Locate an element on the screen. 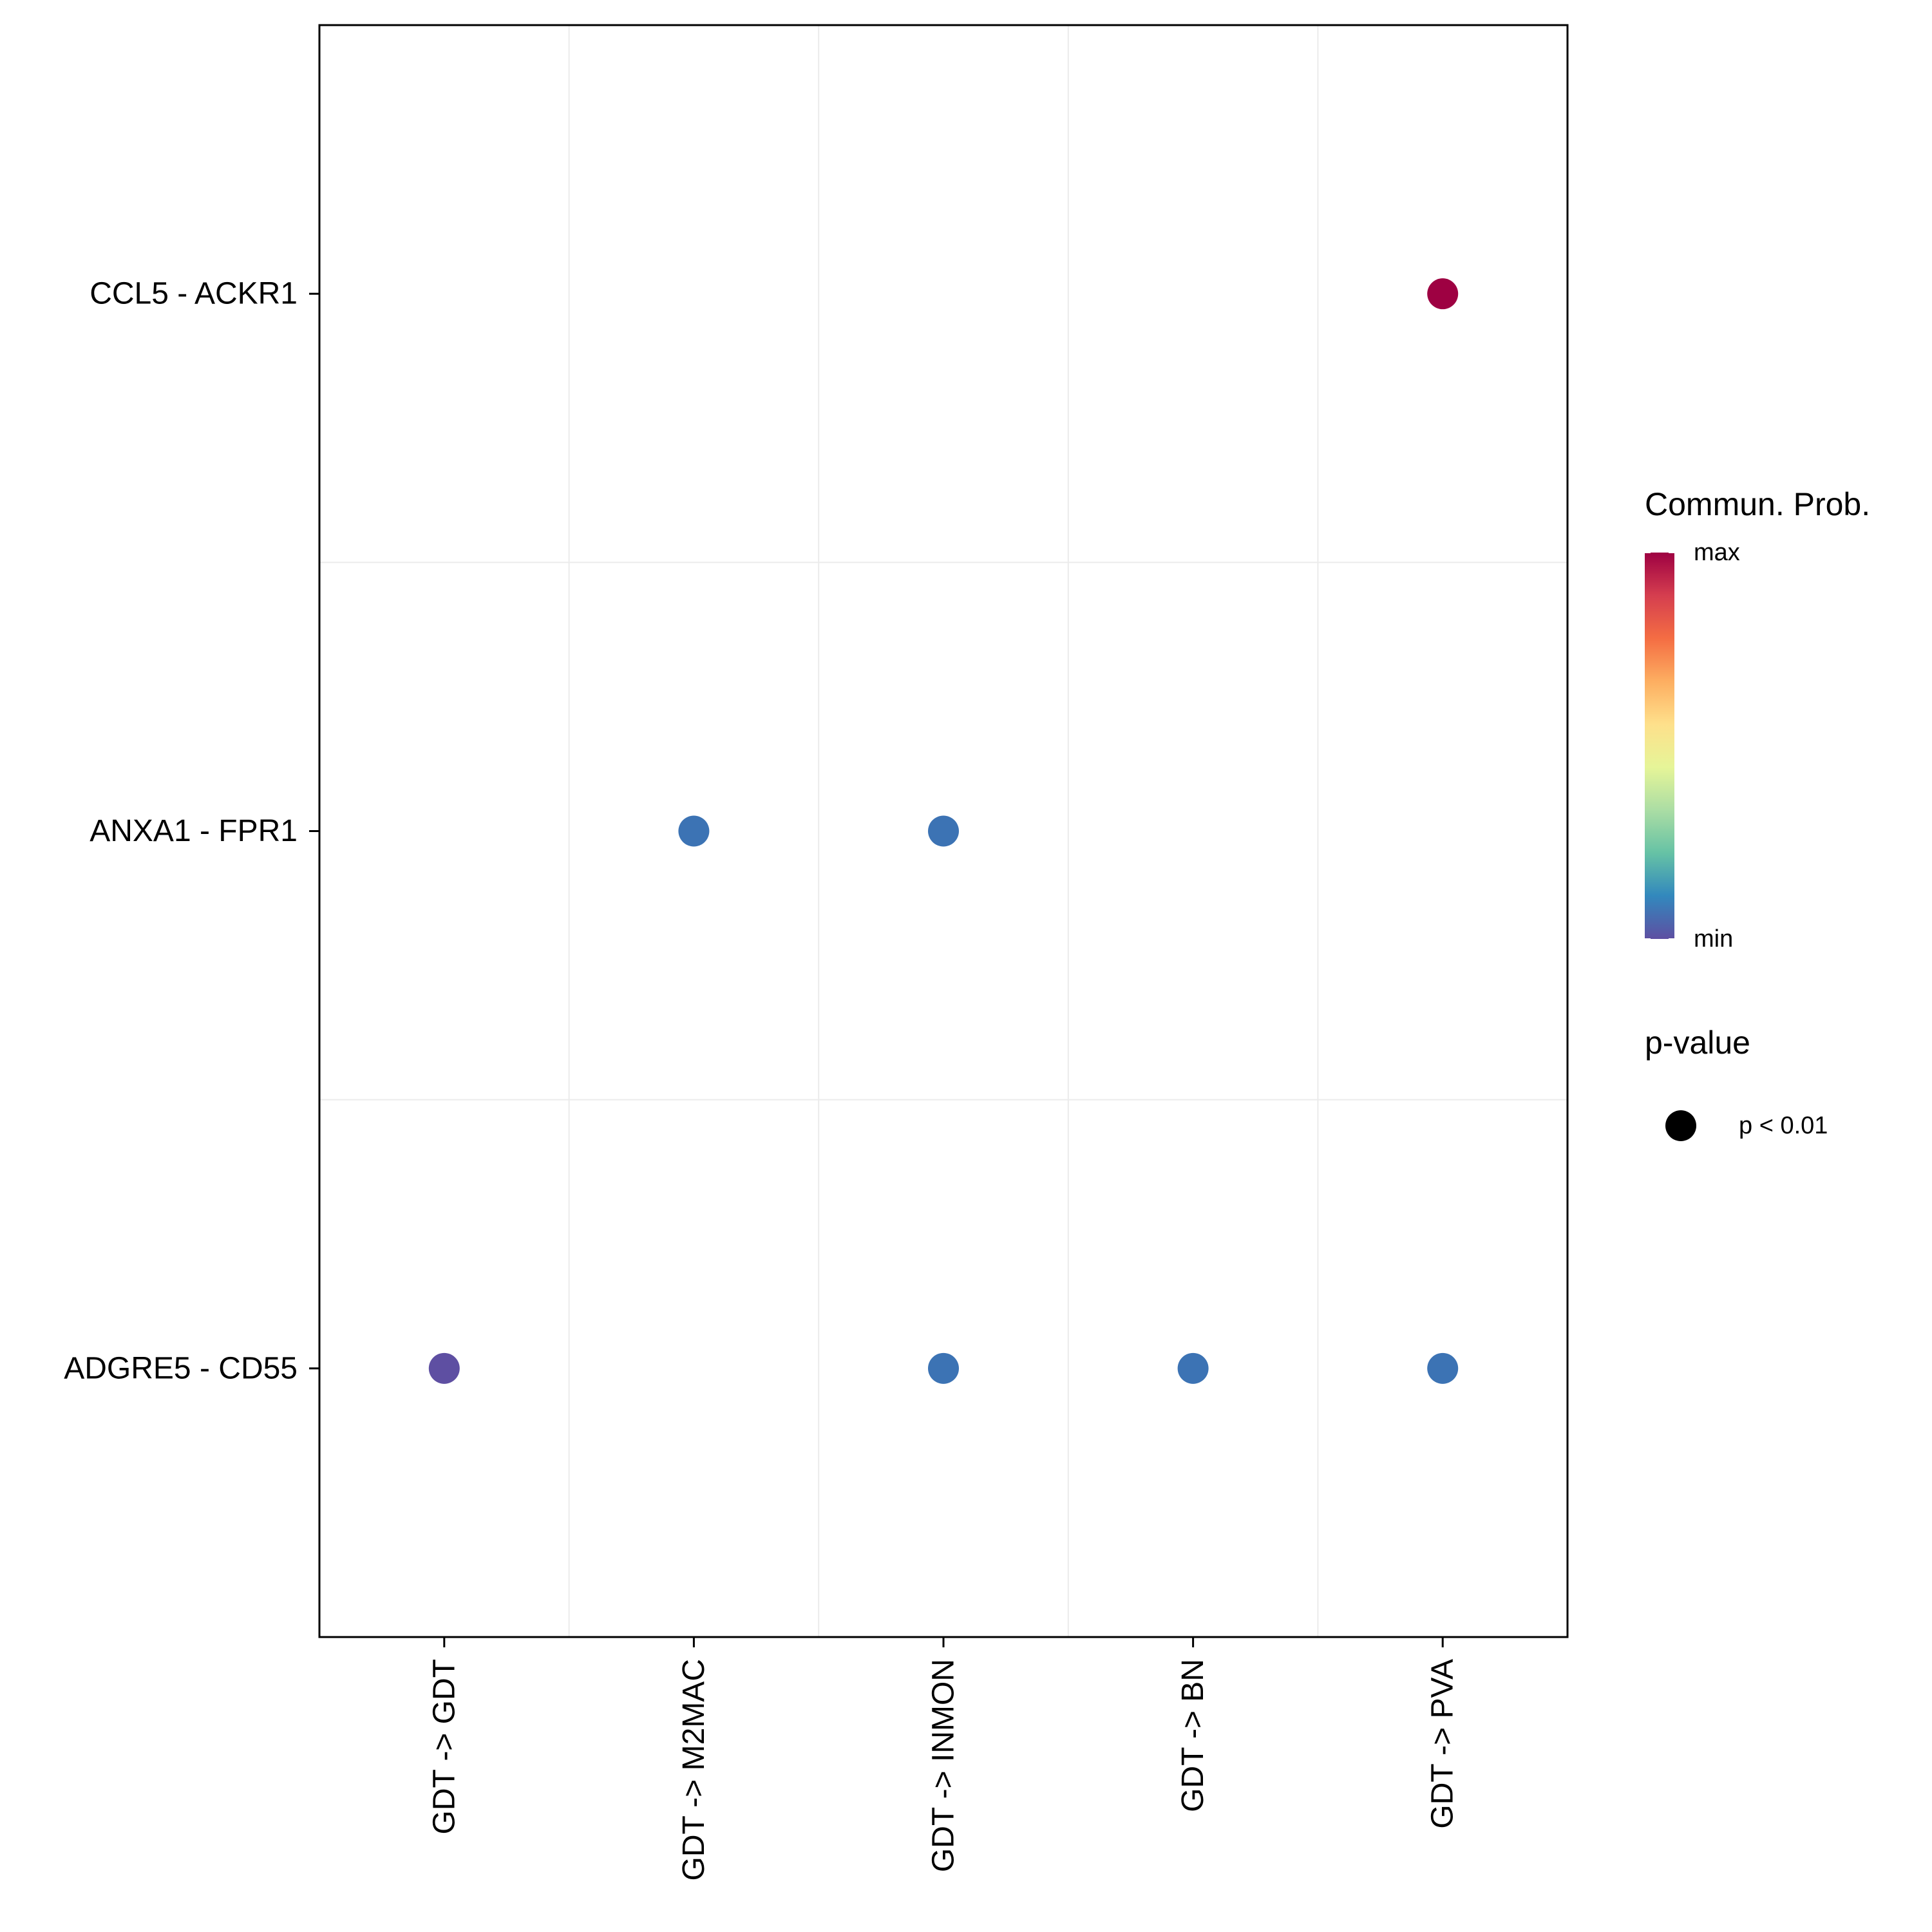 Image resolution: width=1932 pixels, height=1932 pixels. color-legend-title: Commun. Prob. is located at coordinates (1758, 504).